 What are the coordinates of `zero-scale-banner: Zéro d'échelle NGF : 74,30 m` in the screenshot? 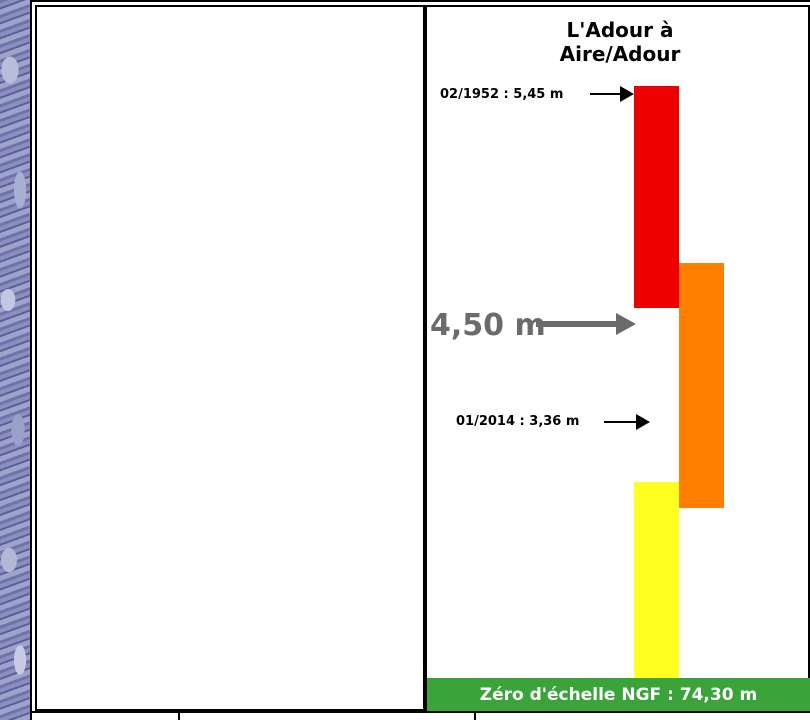 It's located at (618, 694).